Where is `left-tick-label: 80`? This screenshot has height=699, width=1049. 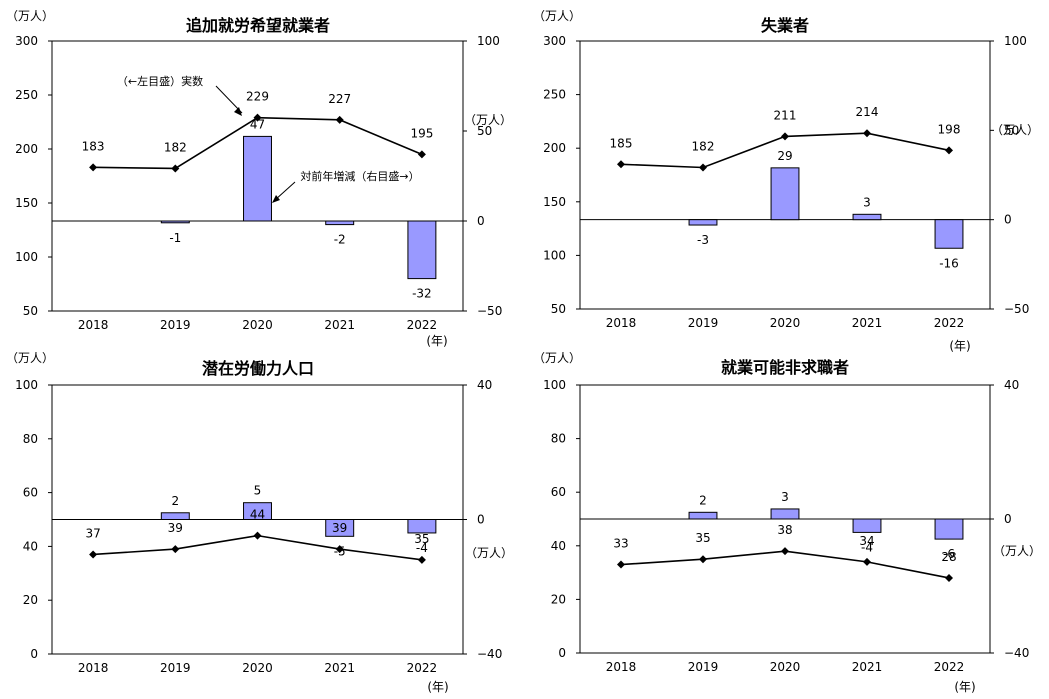 left-tick-label: 80 is located at coordinates (558, 439).